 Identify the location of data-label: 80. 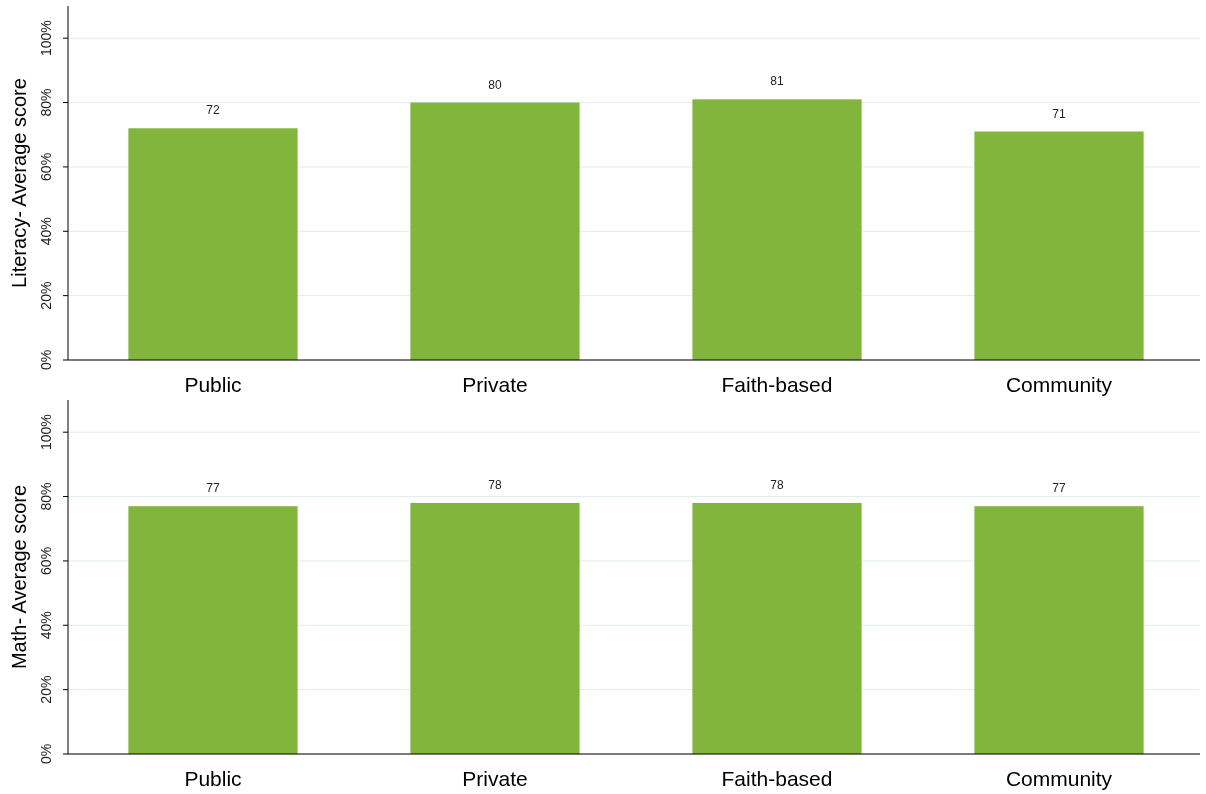
(495, 84).